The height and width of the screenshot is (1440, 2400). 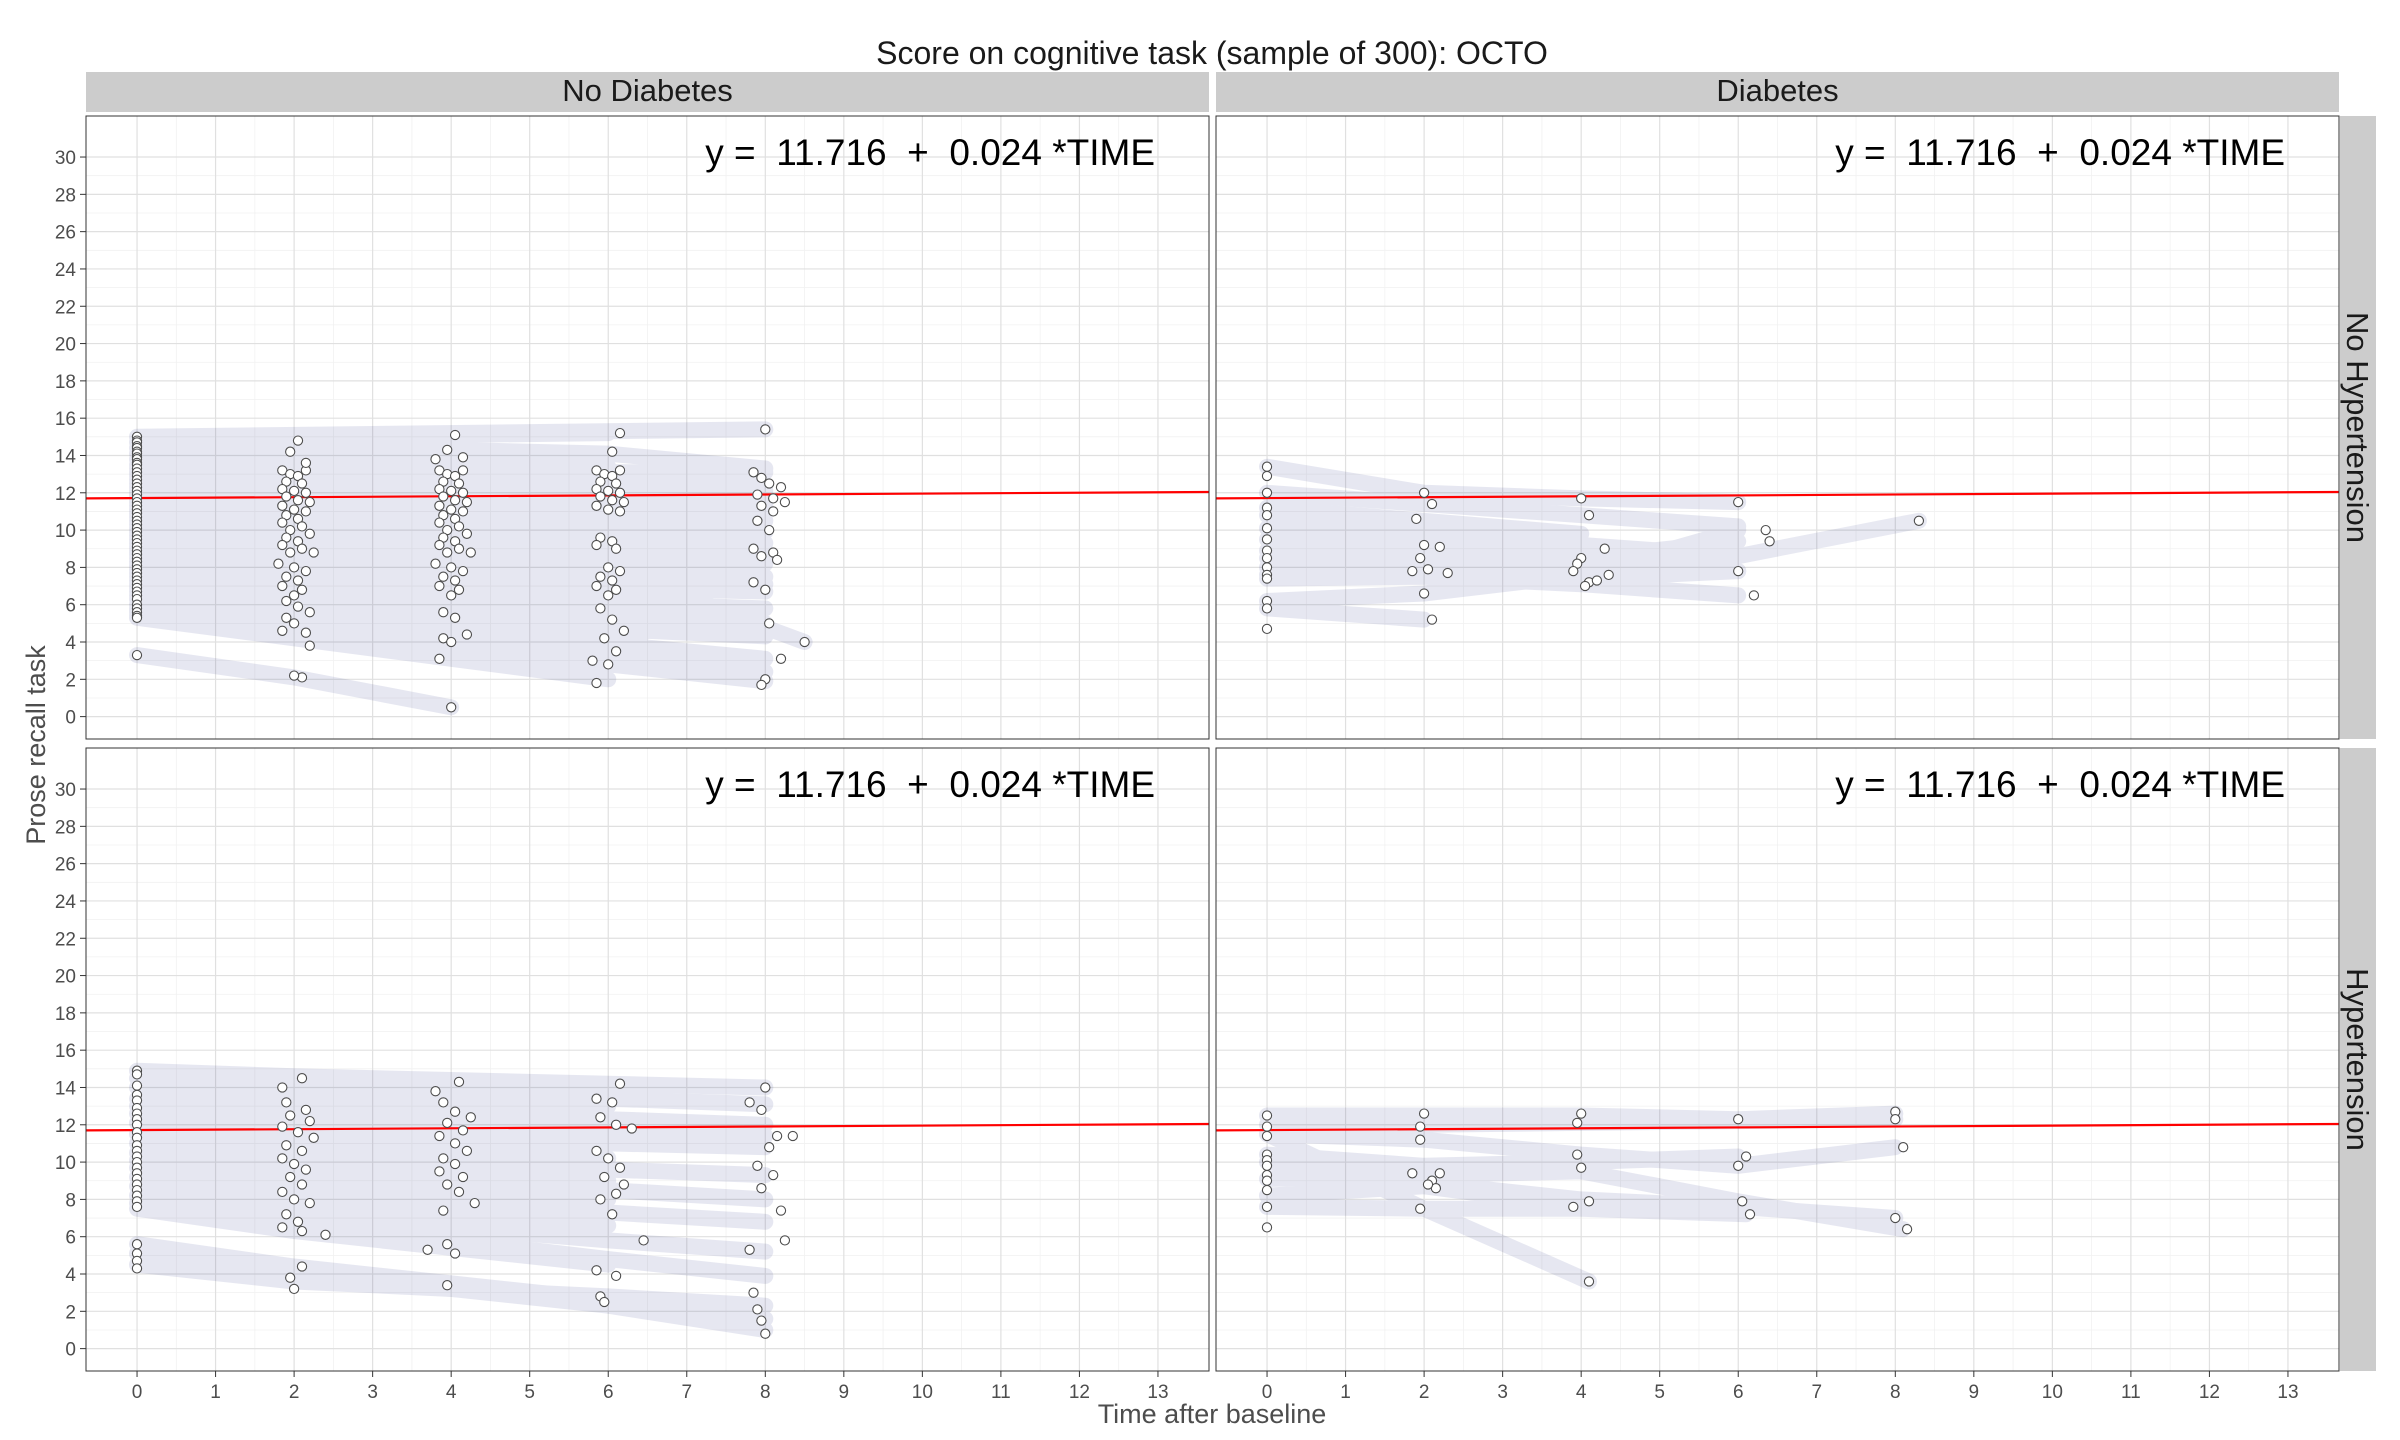 I want to click on x-tick-label: 11, so click(x=1001, y=1392).